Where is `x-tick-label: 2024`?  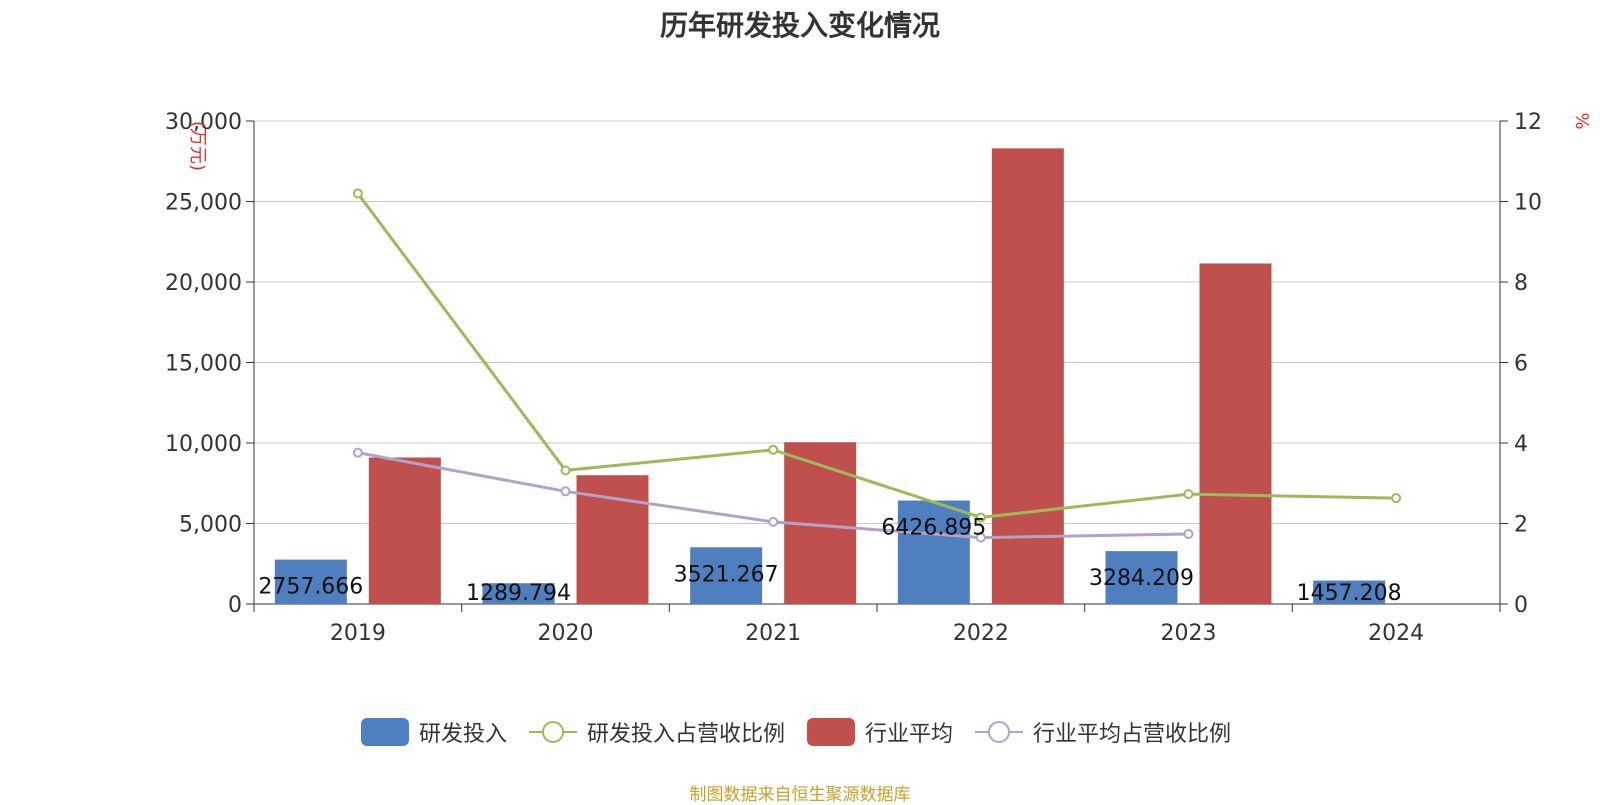
x-tick-label: 2024 is located at coordinates (1396, 633).